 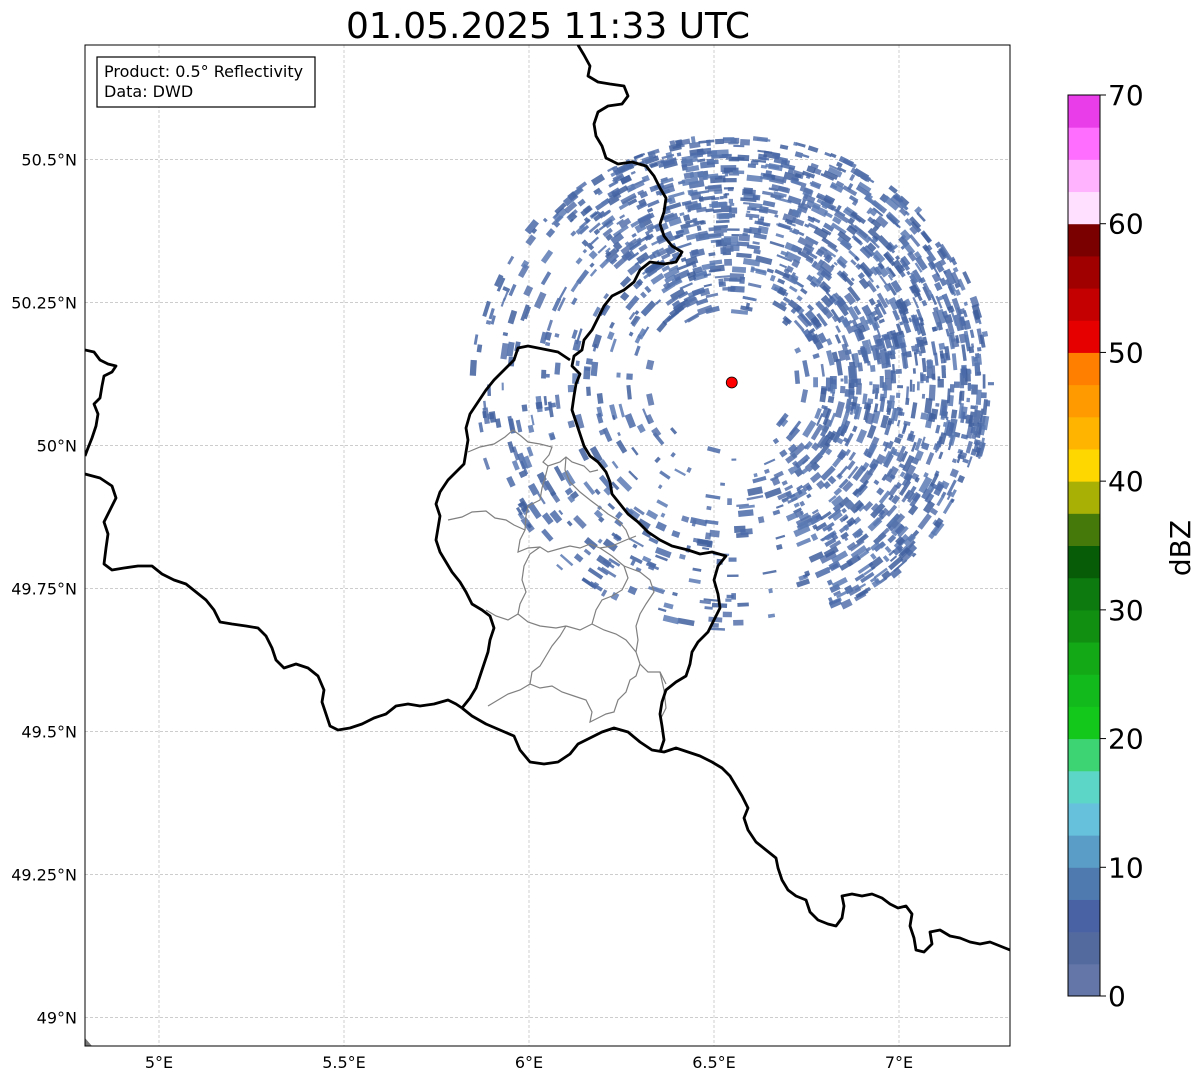 What do you see at coordinates (1126, 481) in the screenshot?
I see `colorbar-tick-label: 40` at bounding box center [1126, 481].